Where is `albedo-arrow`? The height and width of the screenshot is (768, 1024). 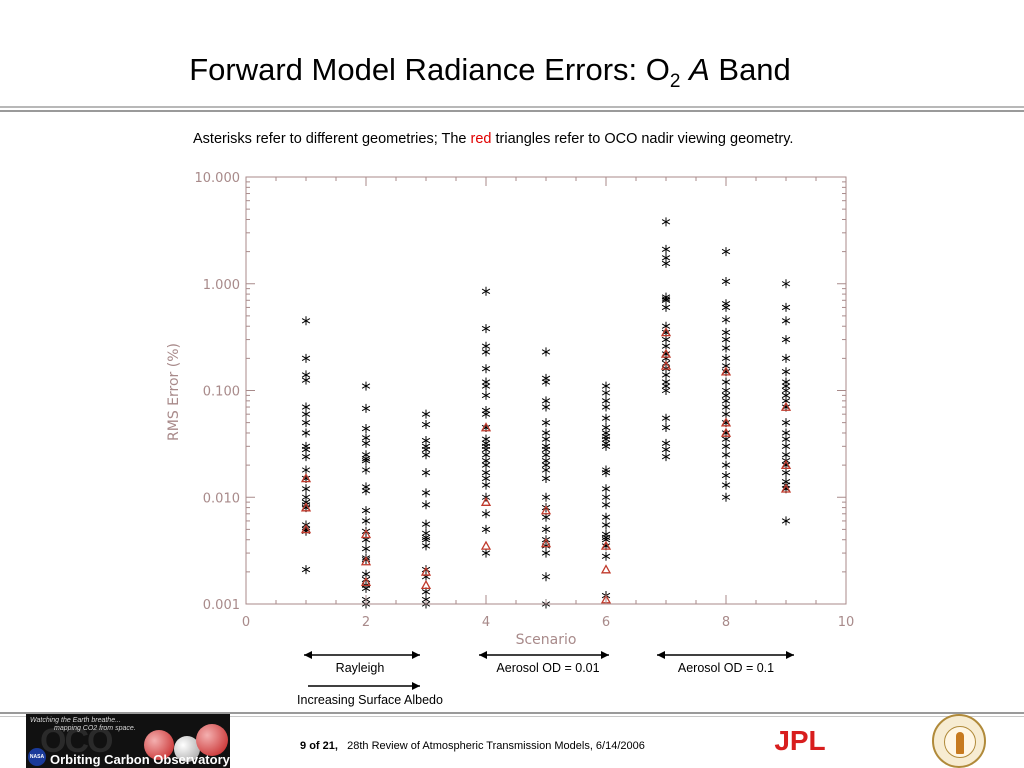 albedo-arrow is located at coordinates (364, 686).